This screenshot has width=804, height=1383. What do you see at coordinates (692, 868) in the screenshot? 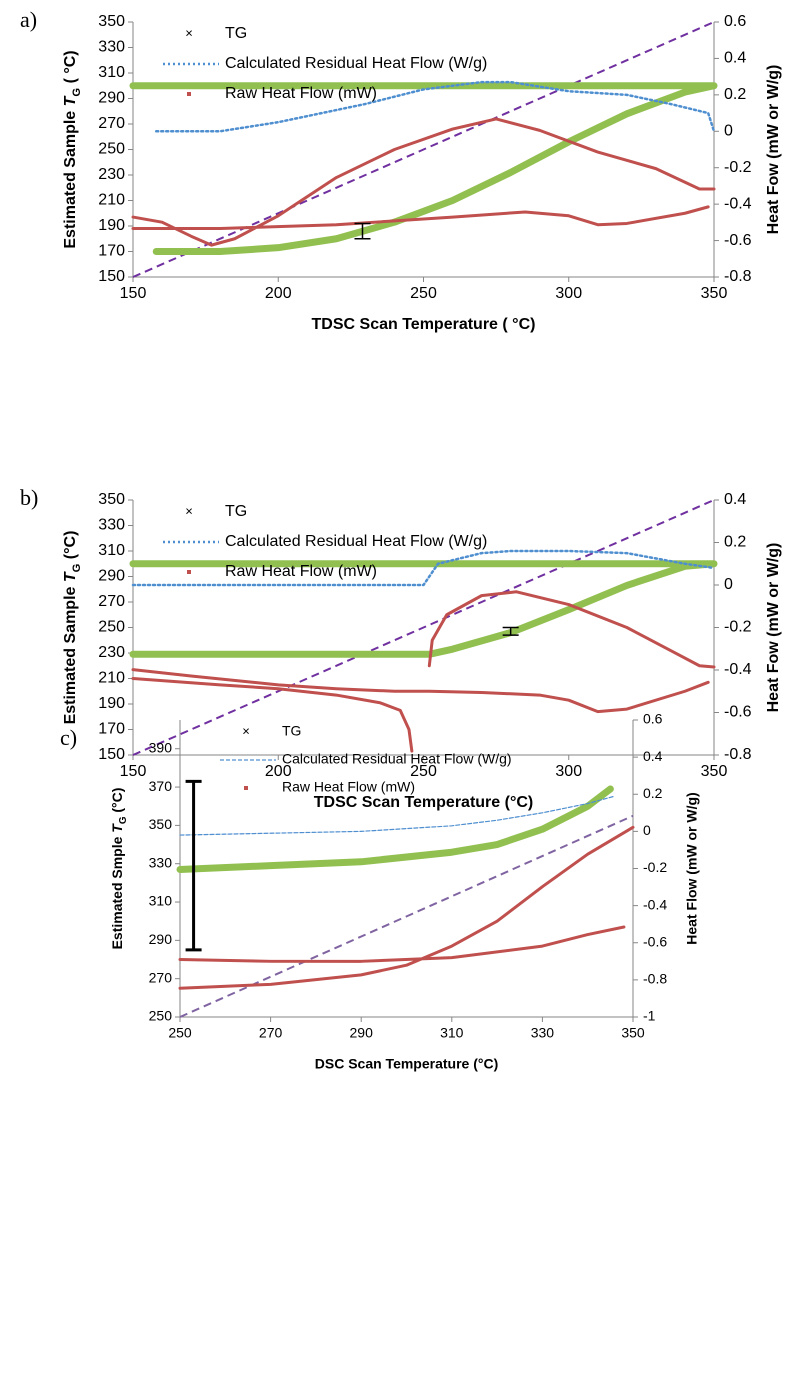
I see `y2-axis-label: Heat Flow (mW or W/g)` at bounding box center [692, 868].